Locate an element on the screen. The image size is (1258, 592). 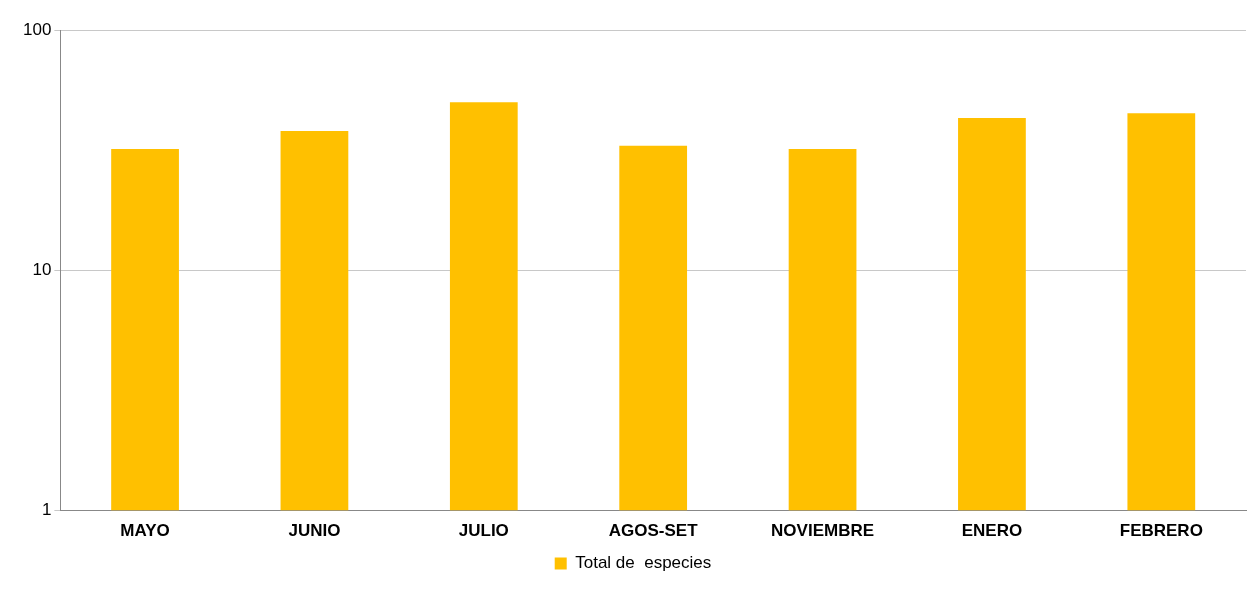
x-tick-label: NOVIEMBRE is located at coordinates (823, 531).